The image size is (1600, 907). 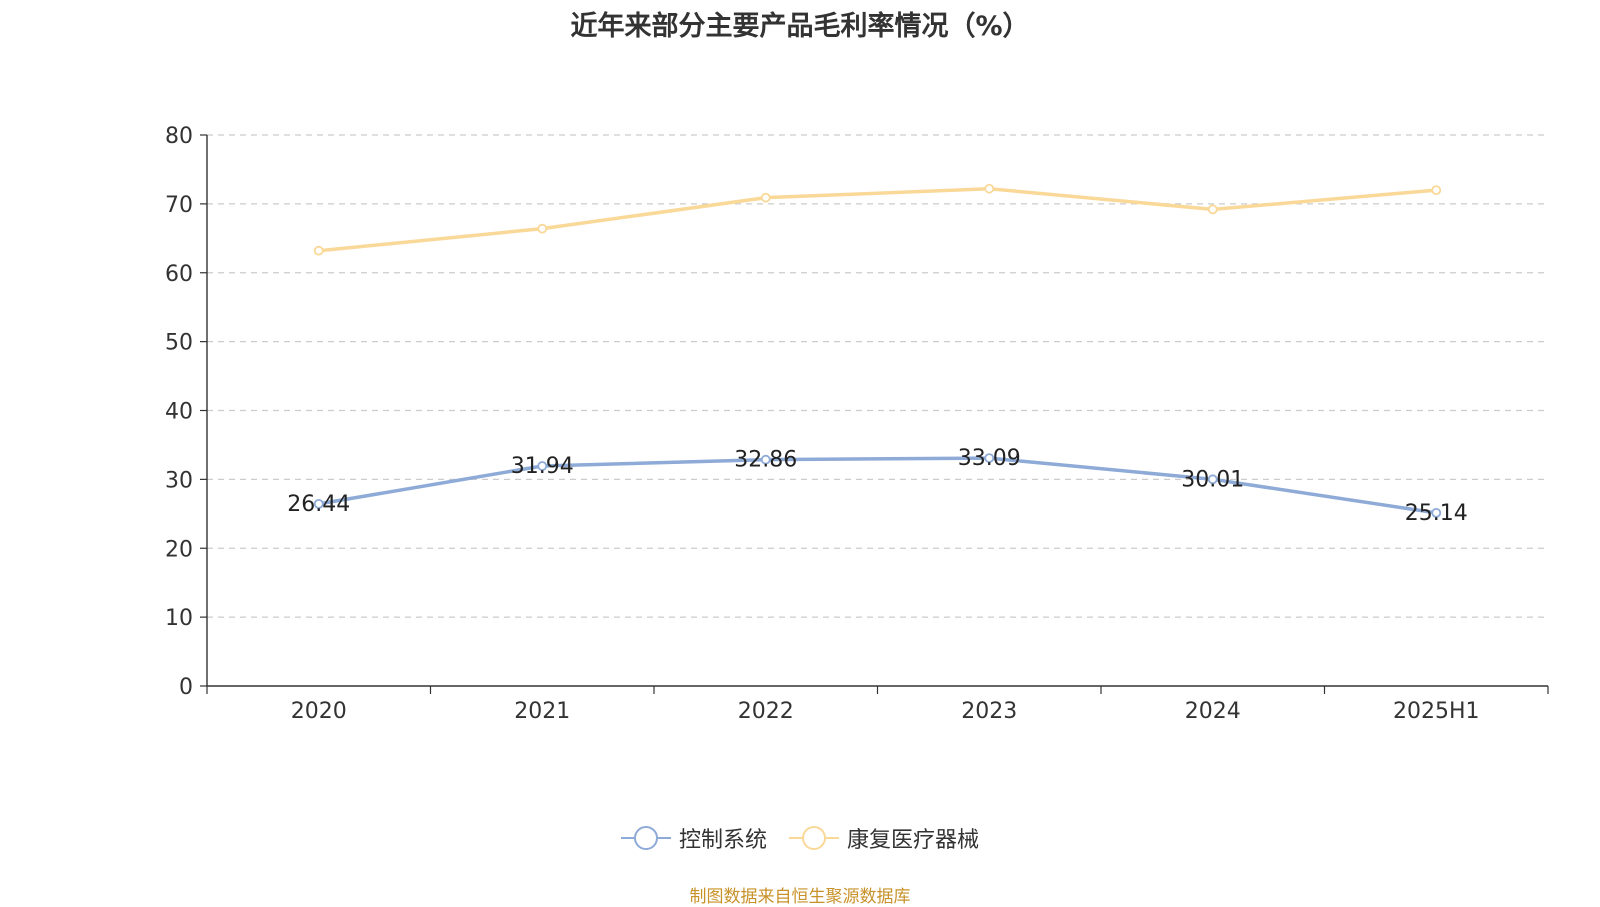 What do you see at coordinates (179, 205) in the screenshot?
I see `y-tick-label: 70` at bounding box center [179, 205].